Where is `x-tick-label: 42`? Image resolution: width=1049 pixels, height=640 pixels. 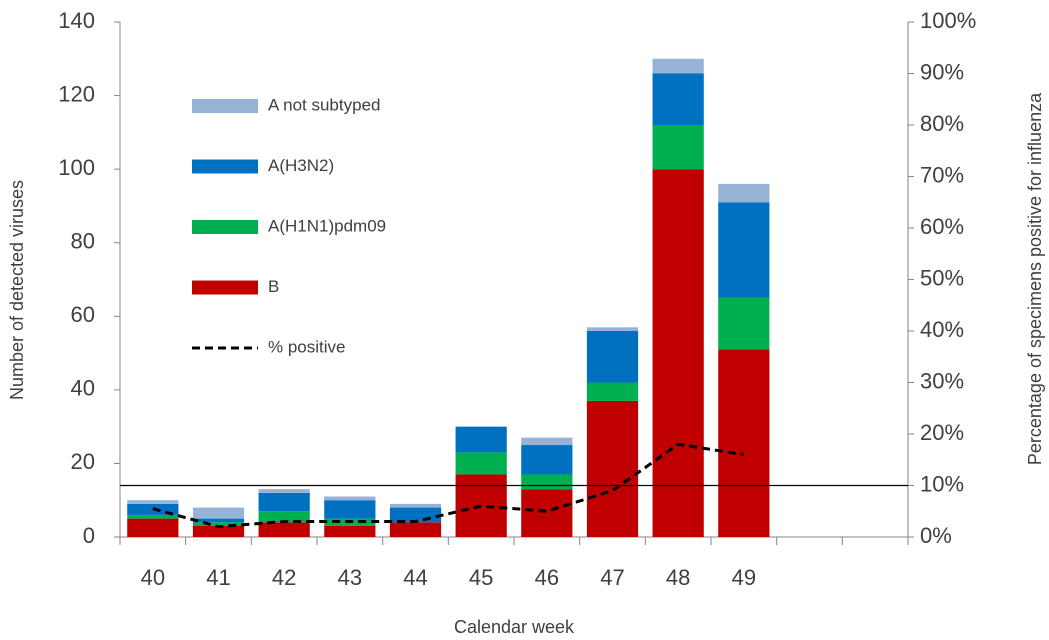
x-tick-label: 42 is located at coordinates (284, 577).